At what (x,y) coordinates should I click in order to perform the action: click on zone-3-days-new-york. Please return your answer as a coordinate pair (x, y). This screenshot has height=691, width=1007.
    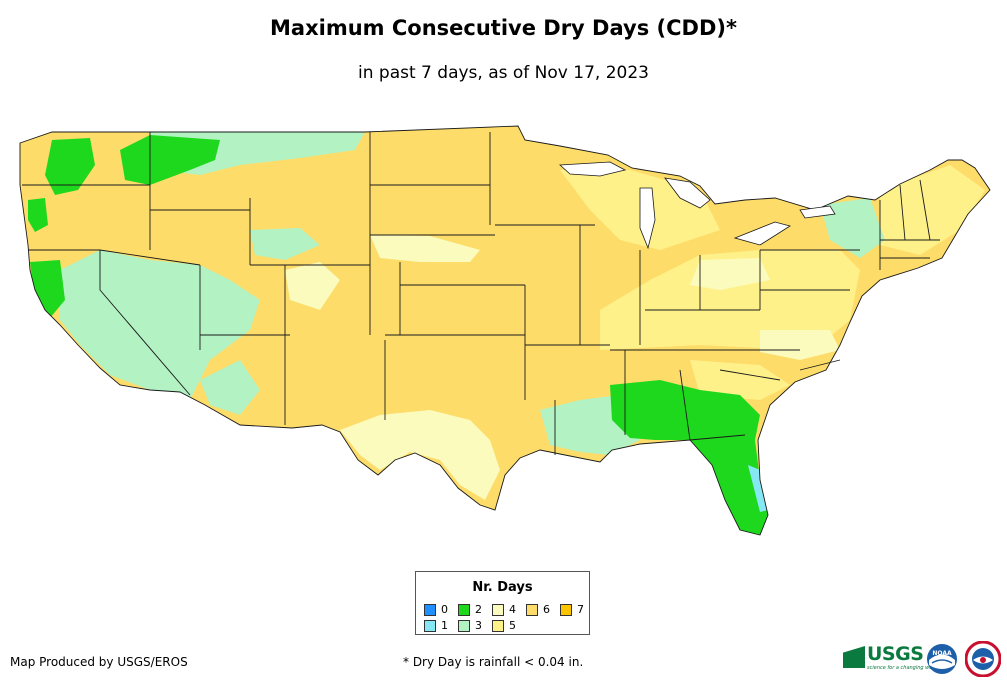
    Looking at the image, I should click on (852, 228).